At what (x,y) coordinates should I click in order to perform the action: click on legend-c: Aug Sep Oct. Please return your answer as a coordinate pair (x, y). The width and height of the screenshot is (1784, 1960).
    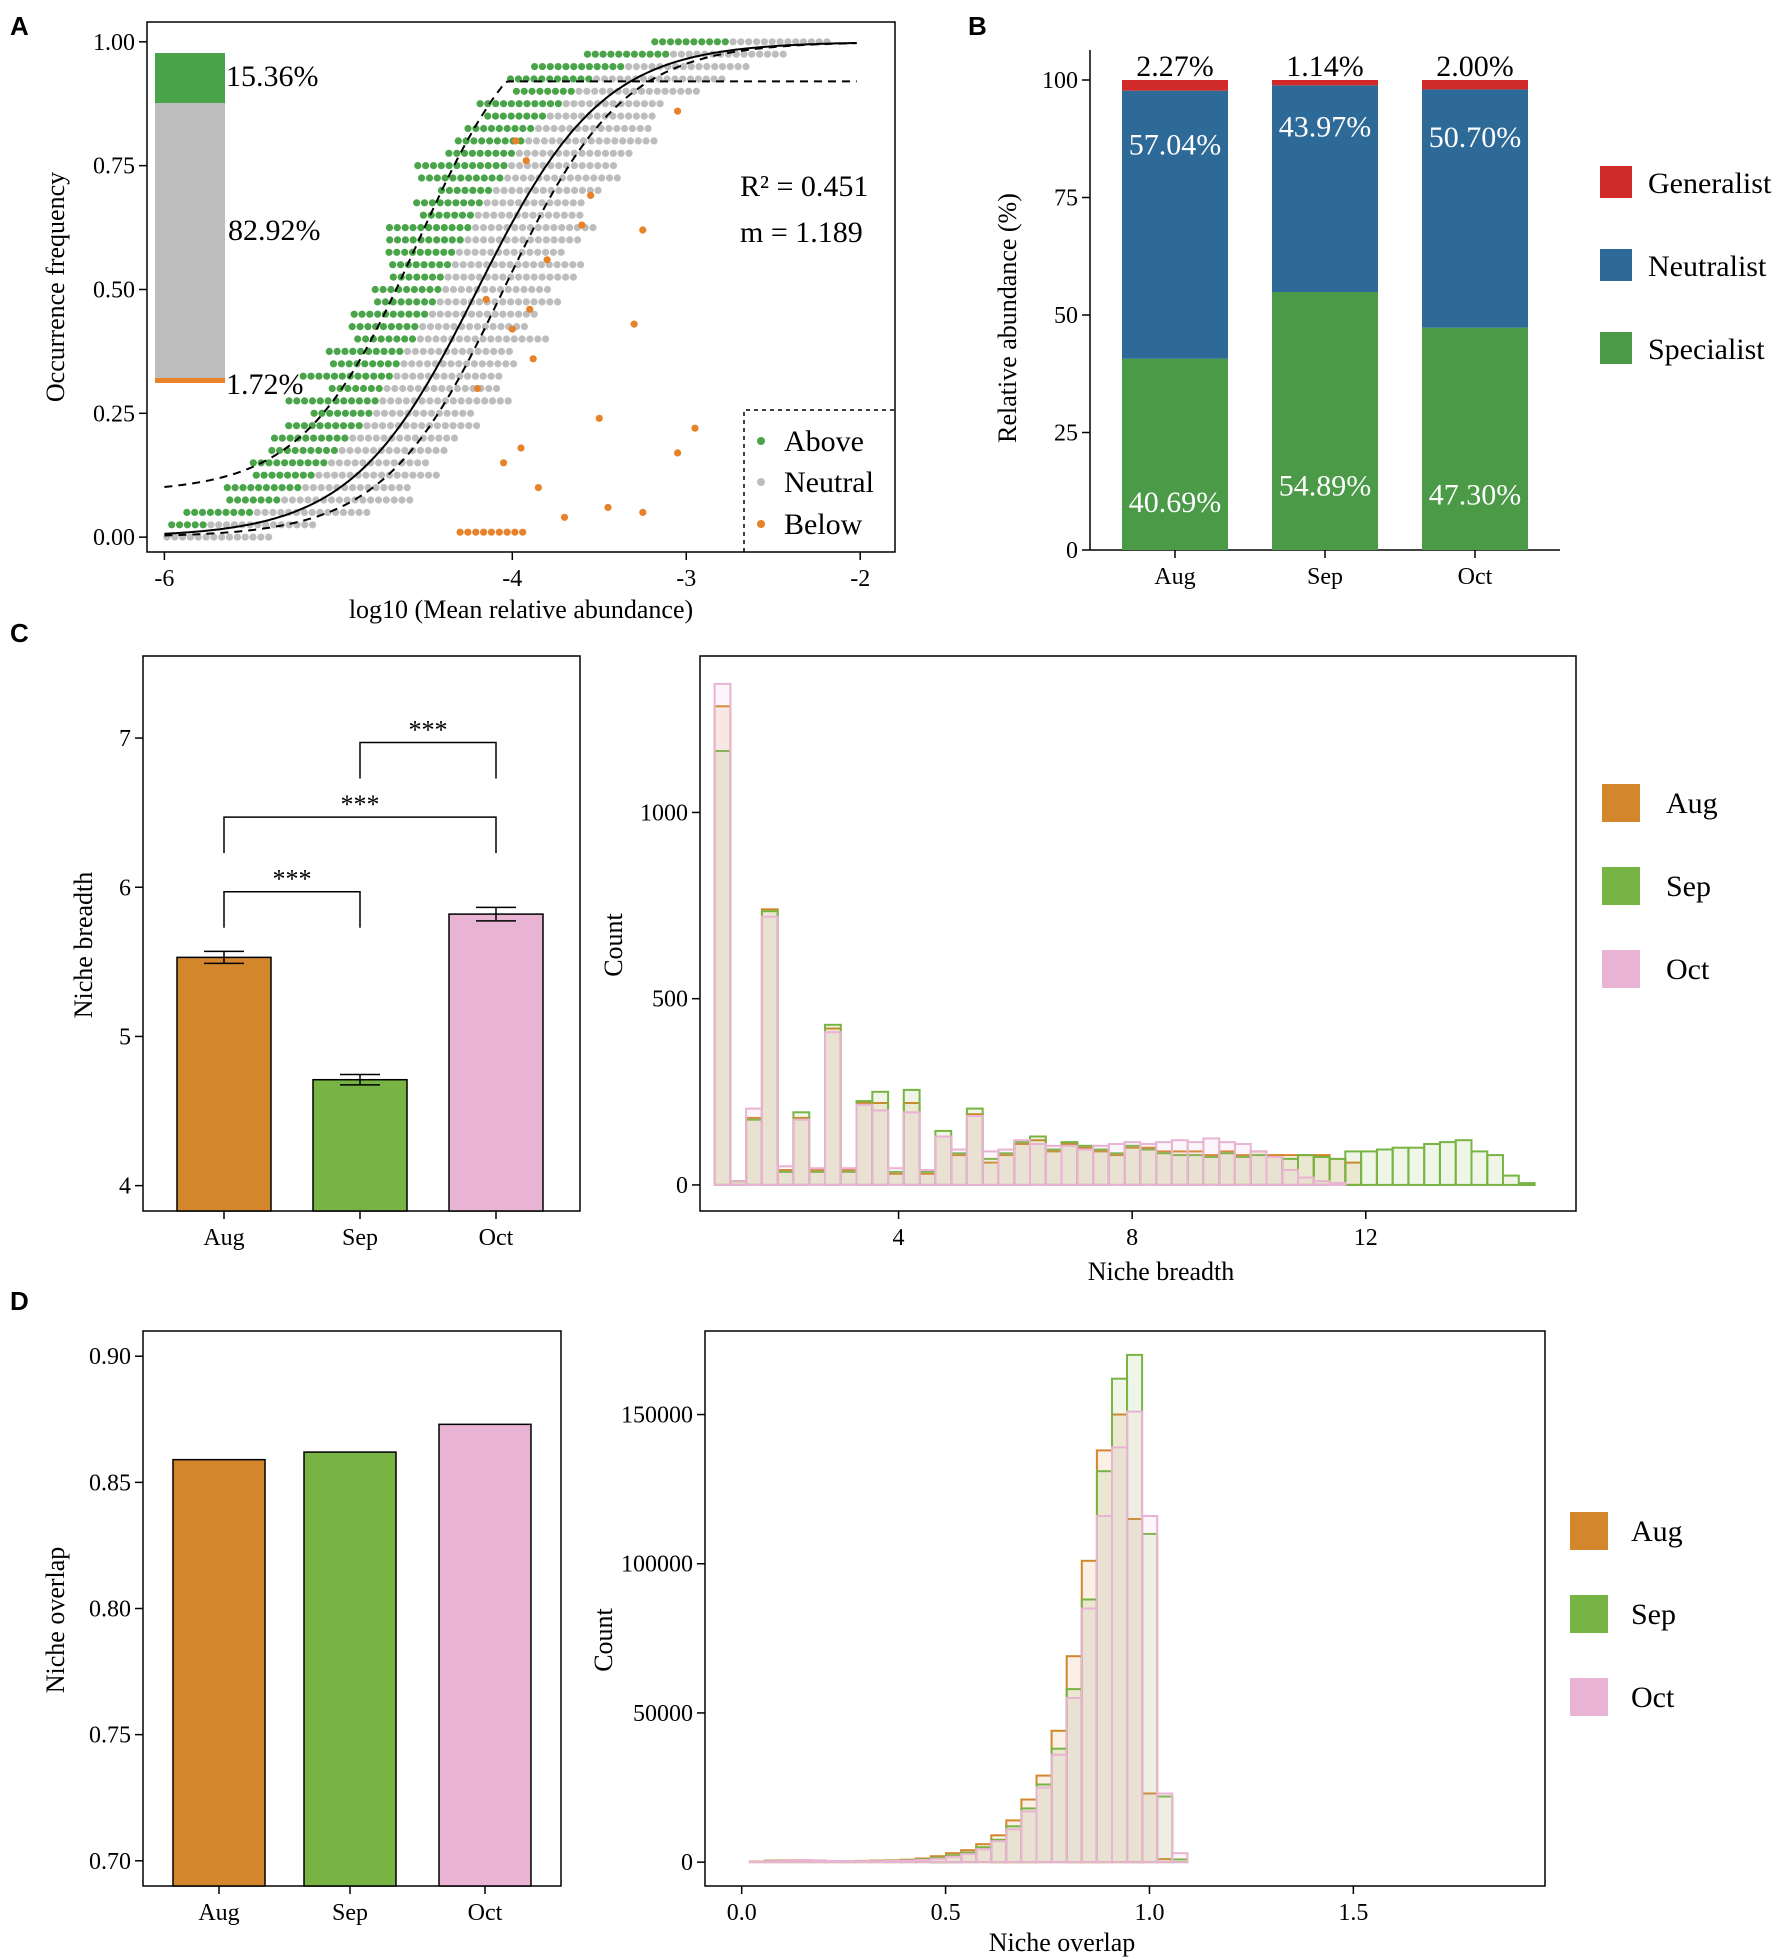
    Looking at the image, I should click on (1660, 886).